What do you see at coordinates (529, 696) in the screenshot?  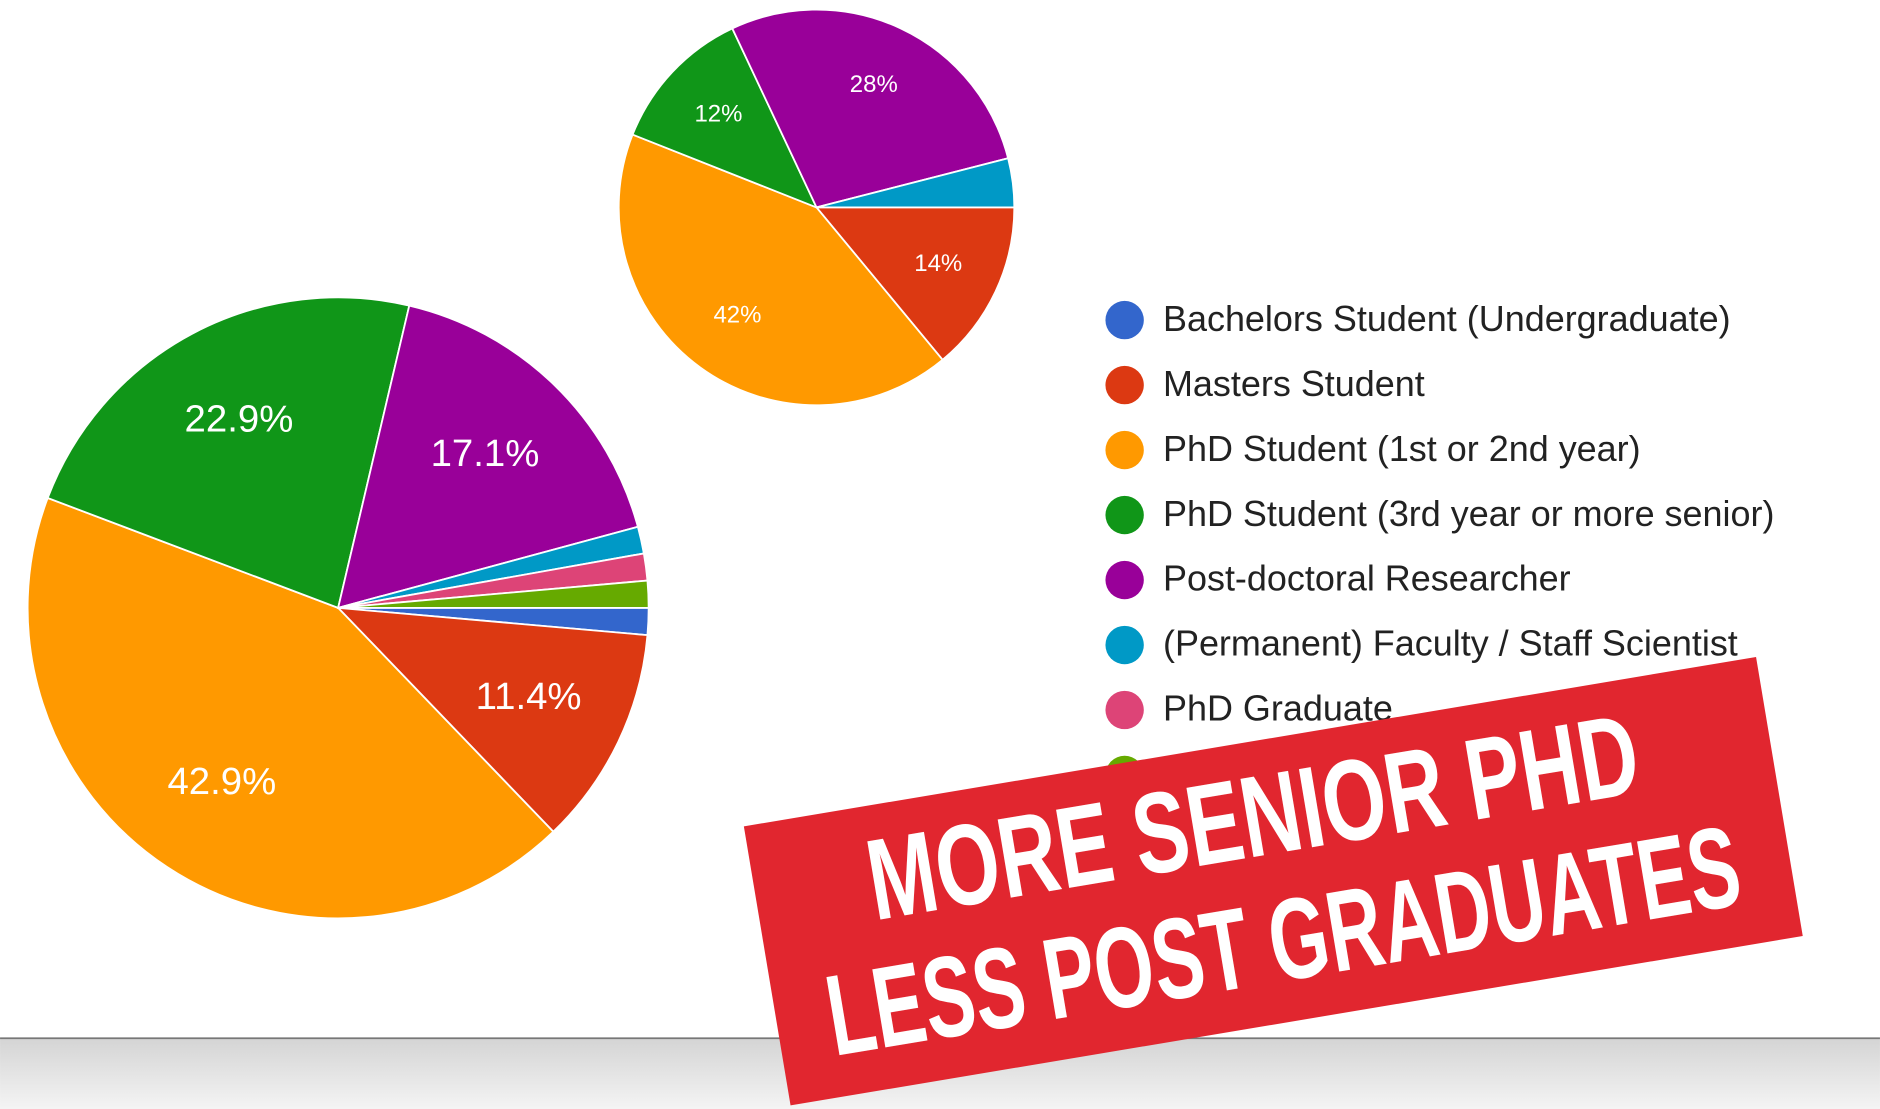 I see `slice-label: 11.4%` at bounding box center [529, 696].